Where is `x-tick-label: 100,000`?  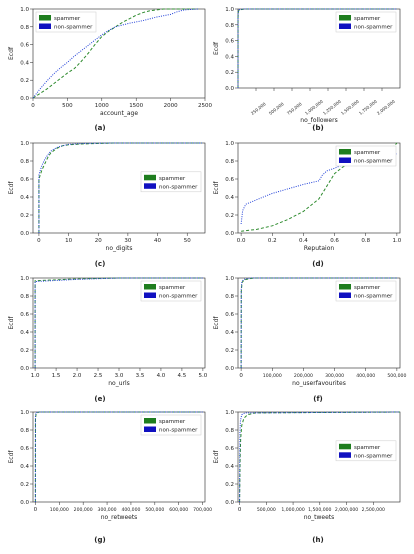
x-tick-label: 100,000 is located at coordinates (272, 376).